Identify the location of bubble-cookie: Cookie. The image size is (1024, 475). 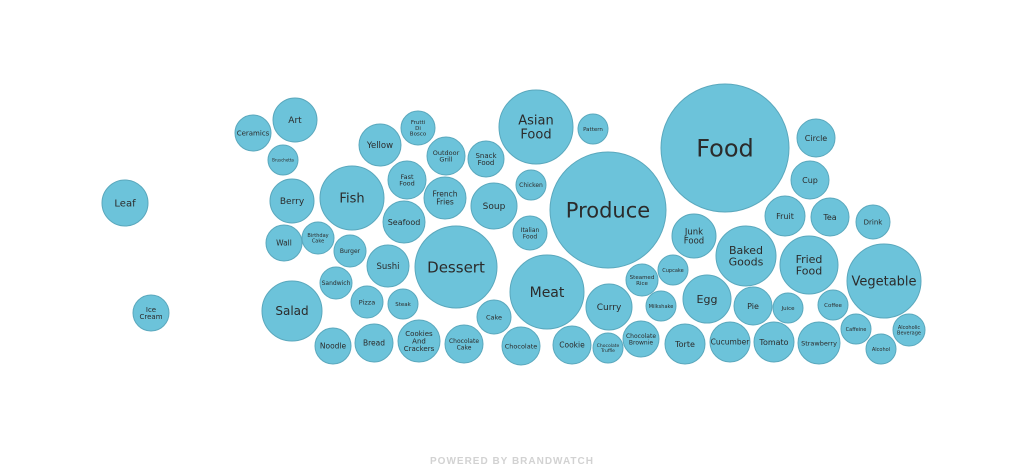
(572, 345).